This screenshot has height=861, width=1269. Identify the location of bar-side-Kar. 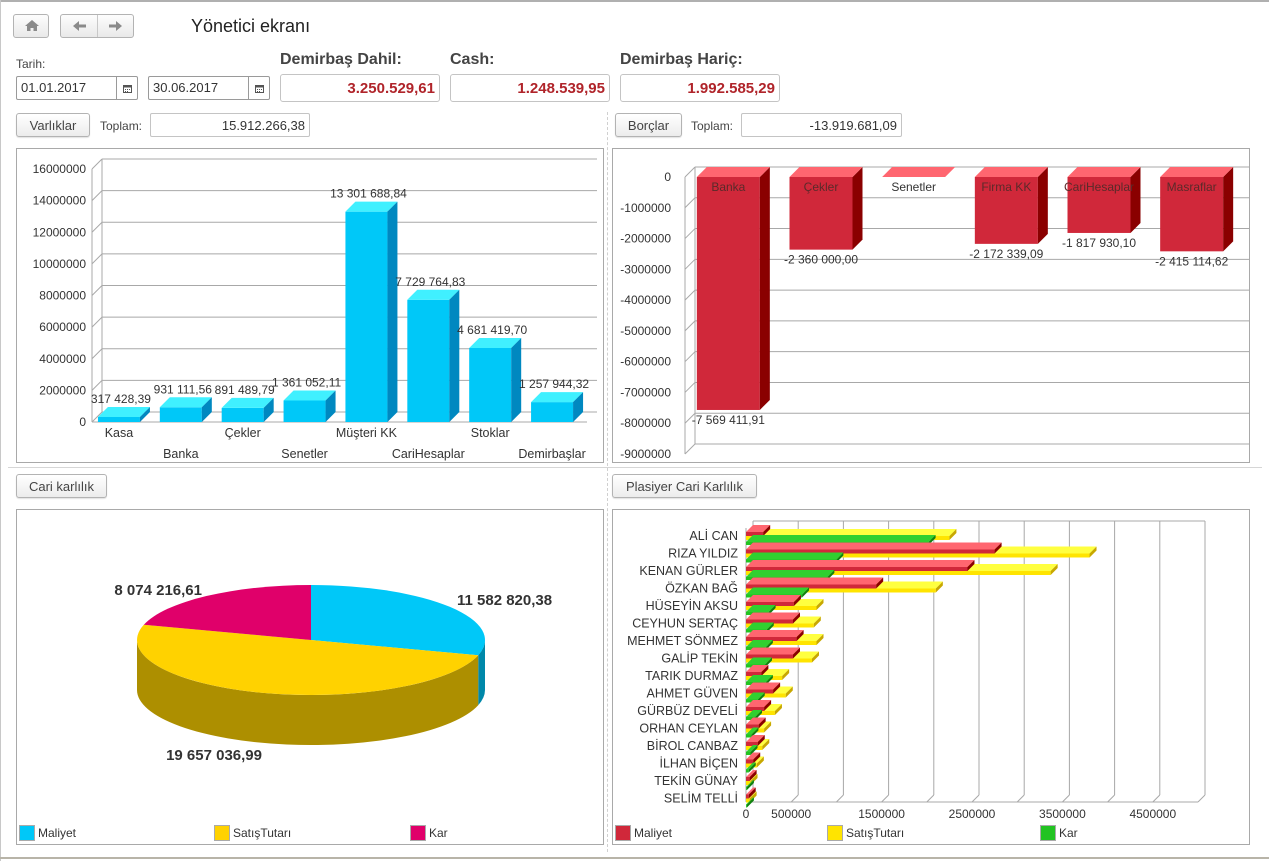
(754, 750).